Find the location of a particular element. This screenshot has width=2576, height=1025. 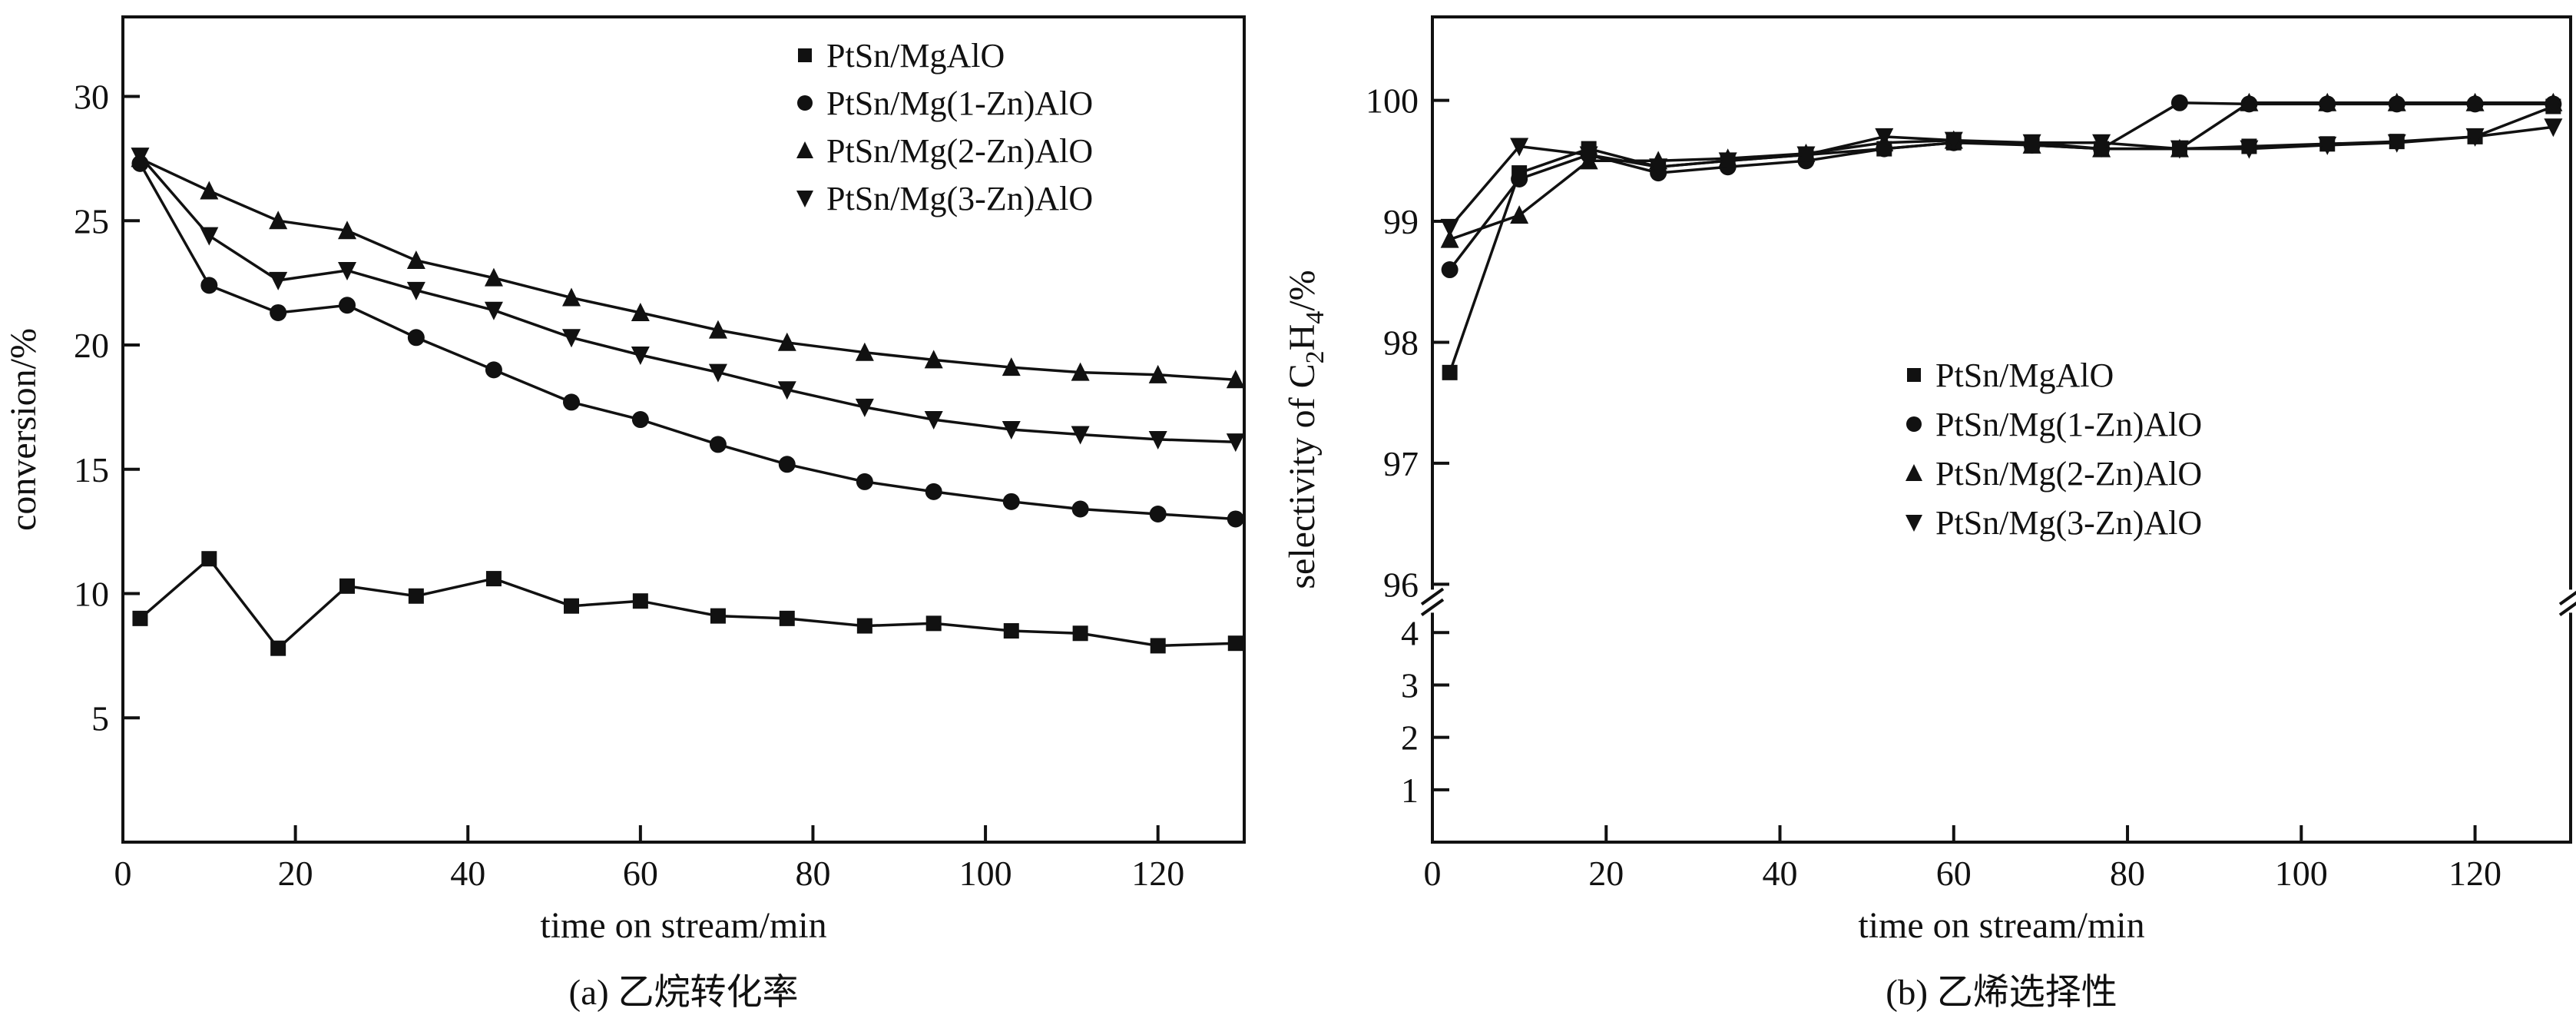

series-line-circle is located at coordinates (2002, 186).